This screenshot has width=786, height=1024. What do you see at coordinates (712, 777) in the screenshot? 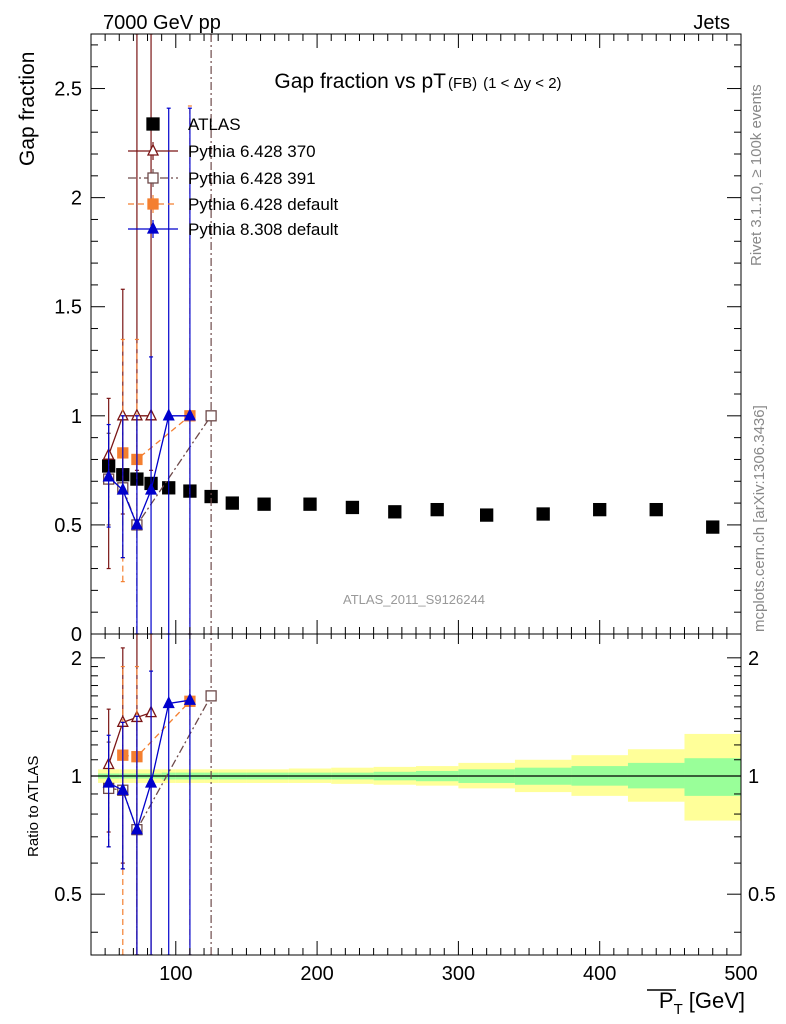
I see `ratio-inner-band-bin` at bounding box center [712, 777].